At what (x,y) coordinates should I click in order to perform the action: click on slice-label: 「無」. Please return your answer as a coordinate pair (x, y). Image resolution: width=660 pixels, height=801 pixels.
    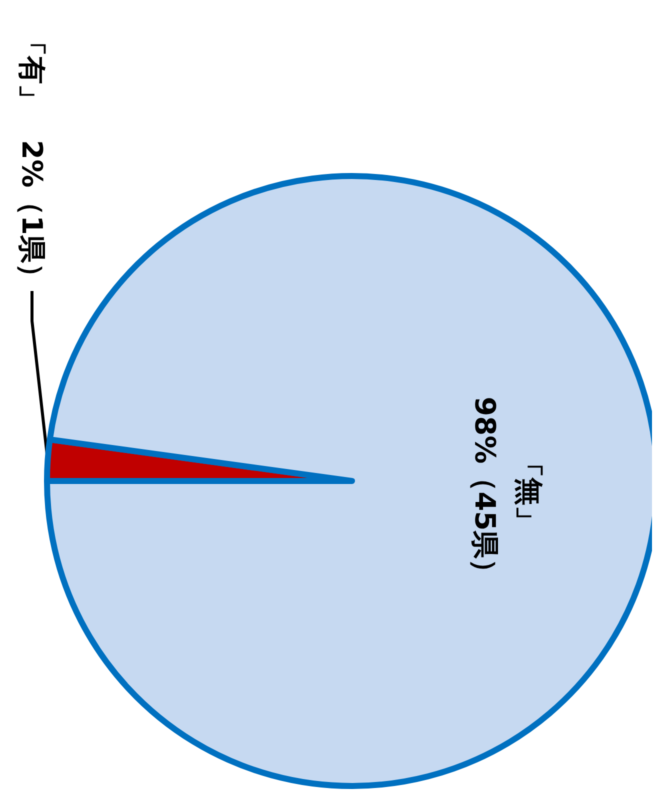
    Looking at the image, I should click on (529, 492).